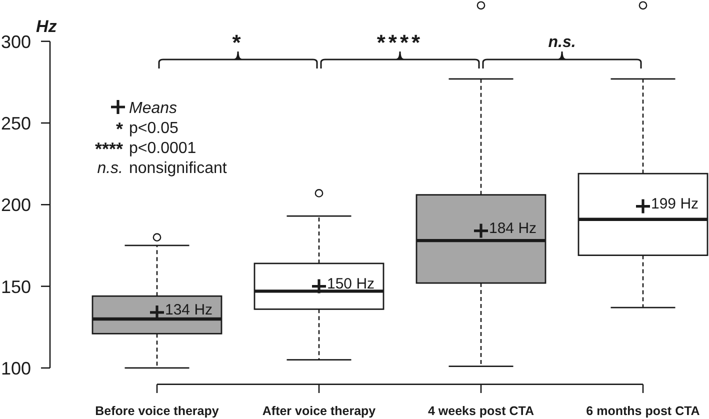 This screenshot has height=419, width=709. I want to click on x-tick-label: Before voice therapy, so click(157, 411).